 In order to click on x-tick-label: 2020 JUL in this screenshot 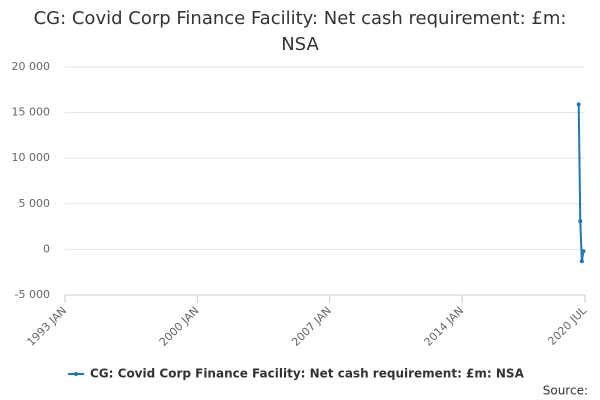, I will do `click(567, 325)`.